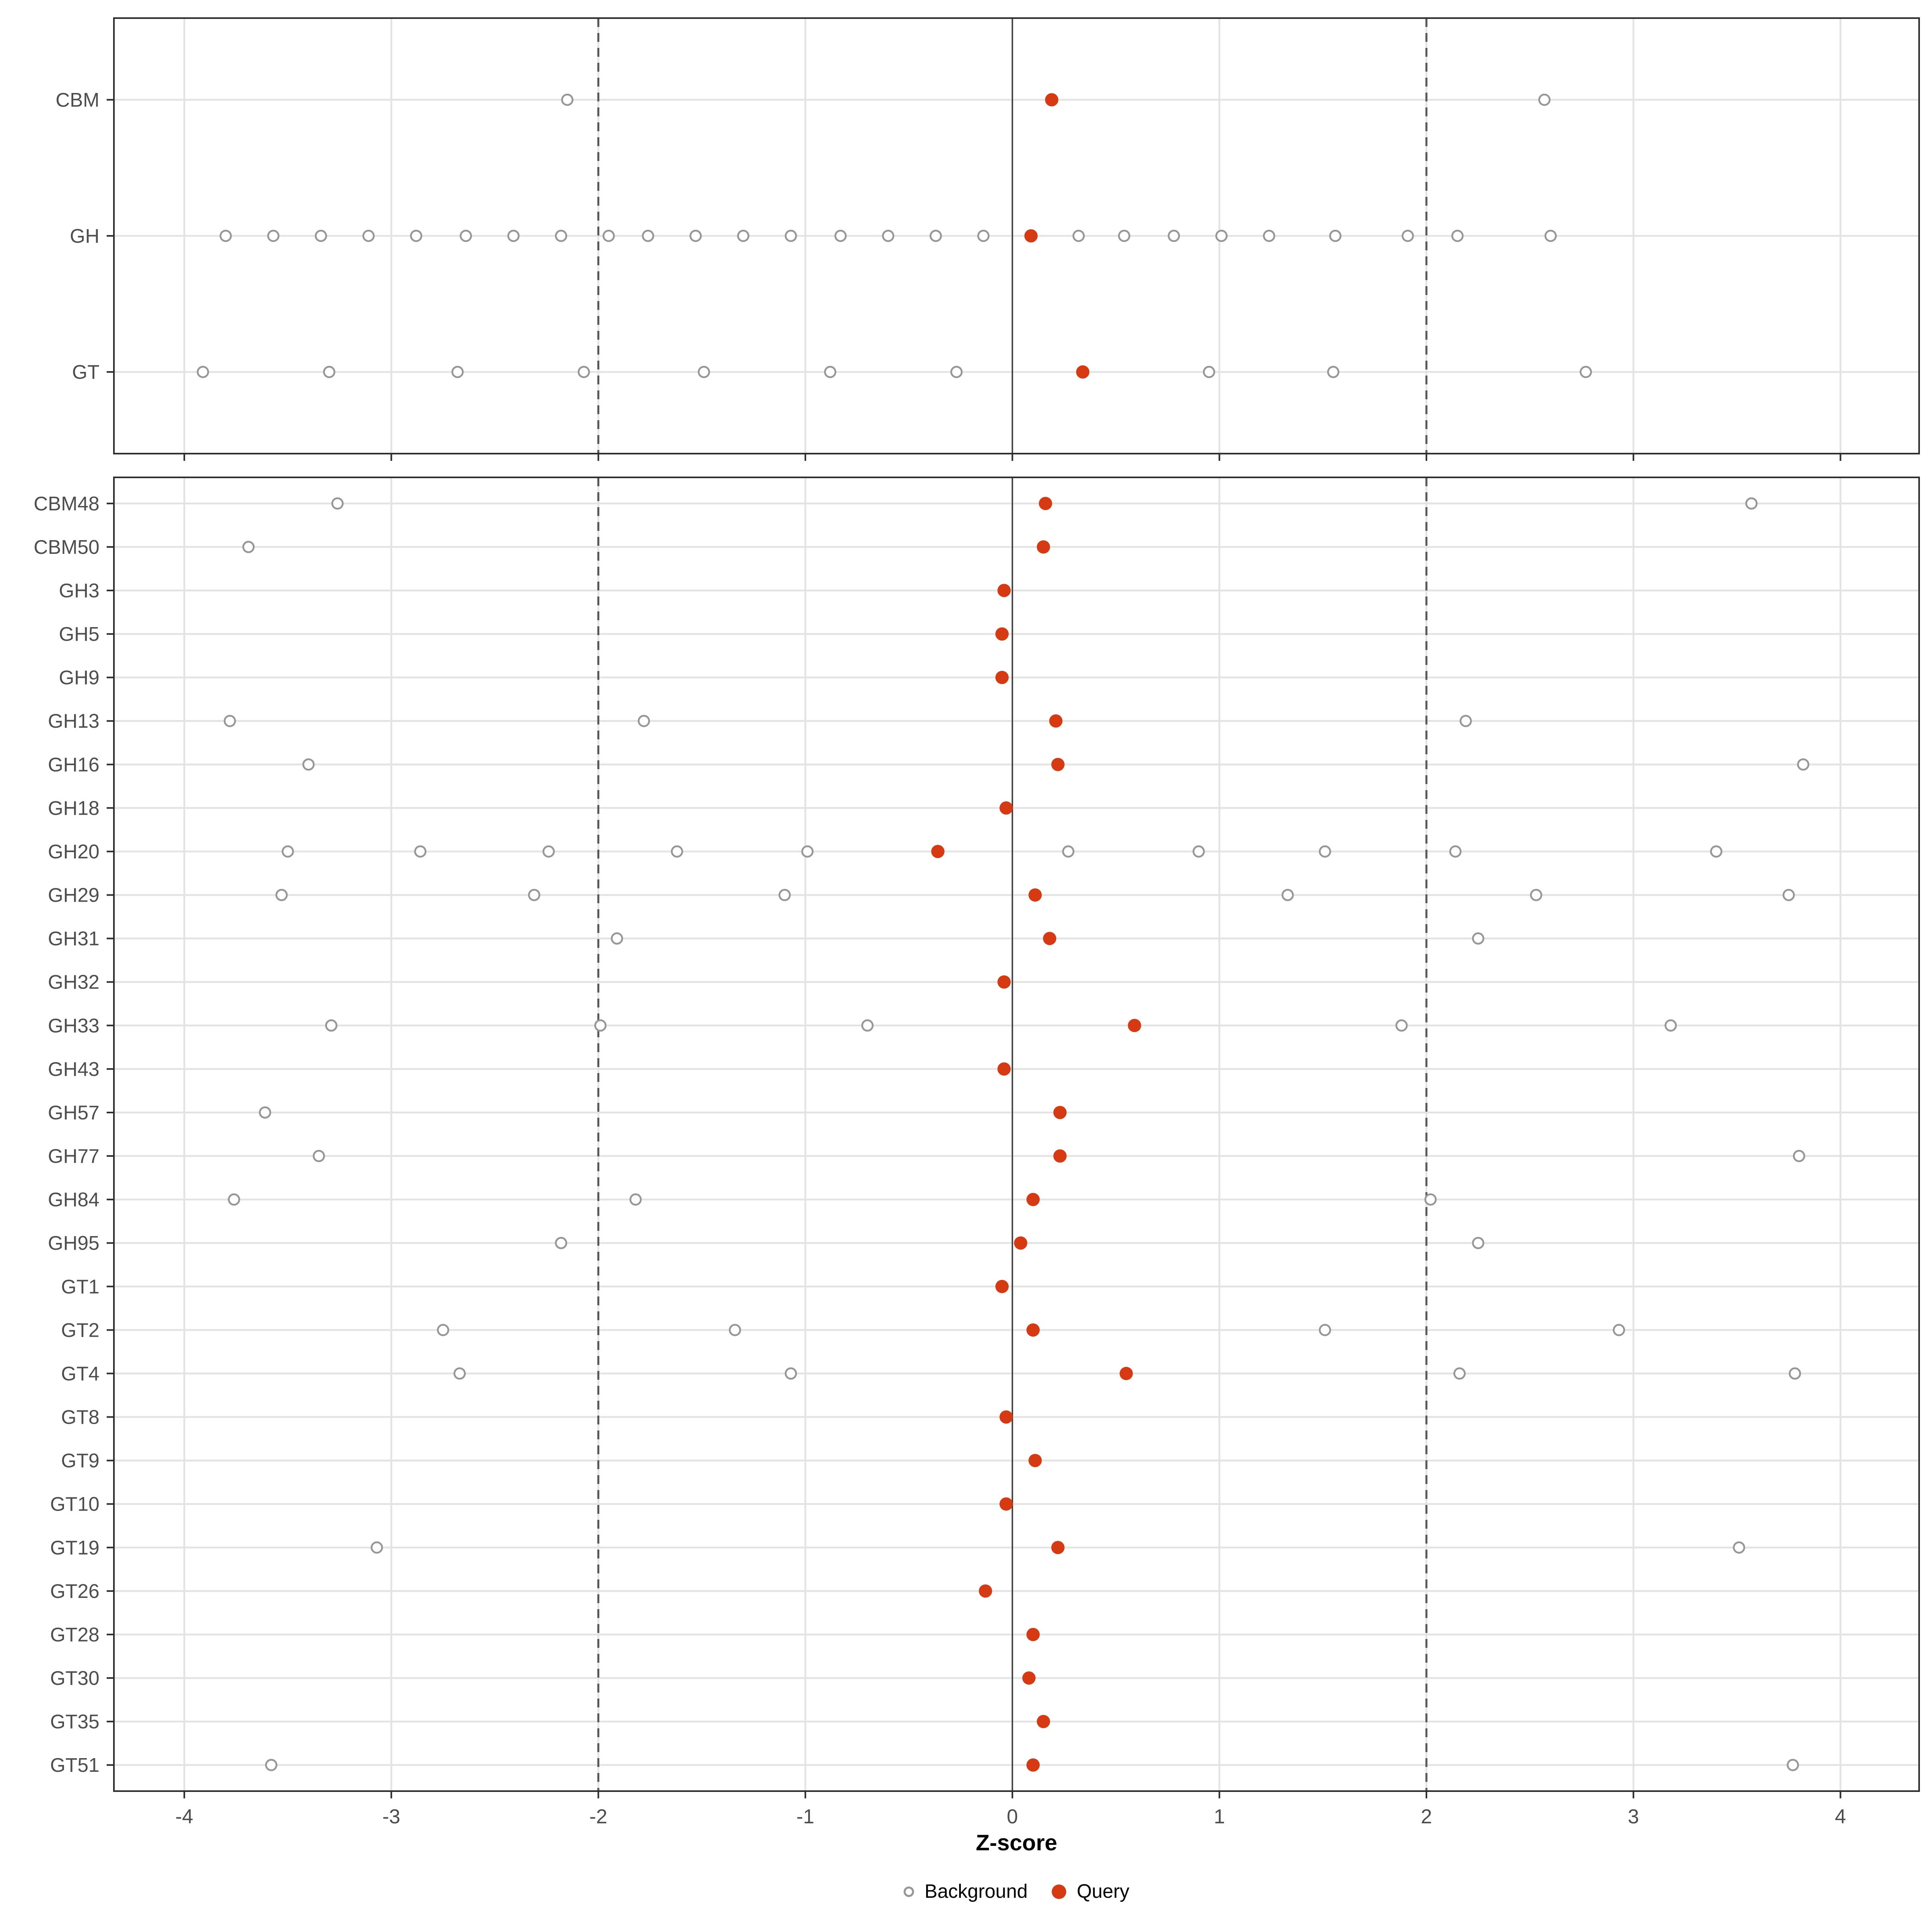 The image size is (1932, 1932). I want to click on x-tick-label: 2, so click(1426, 1816).